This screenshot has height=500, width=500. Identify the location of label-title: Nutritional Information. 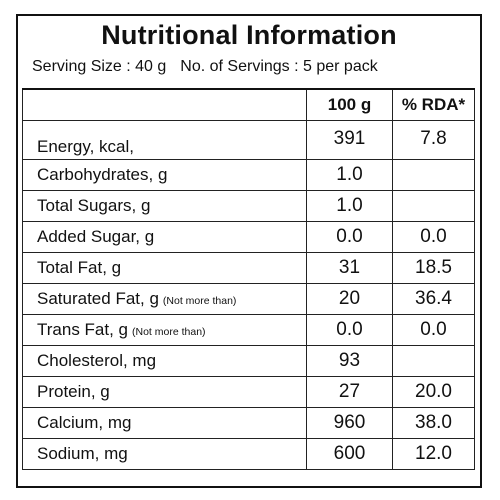
(249, 35).